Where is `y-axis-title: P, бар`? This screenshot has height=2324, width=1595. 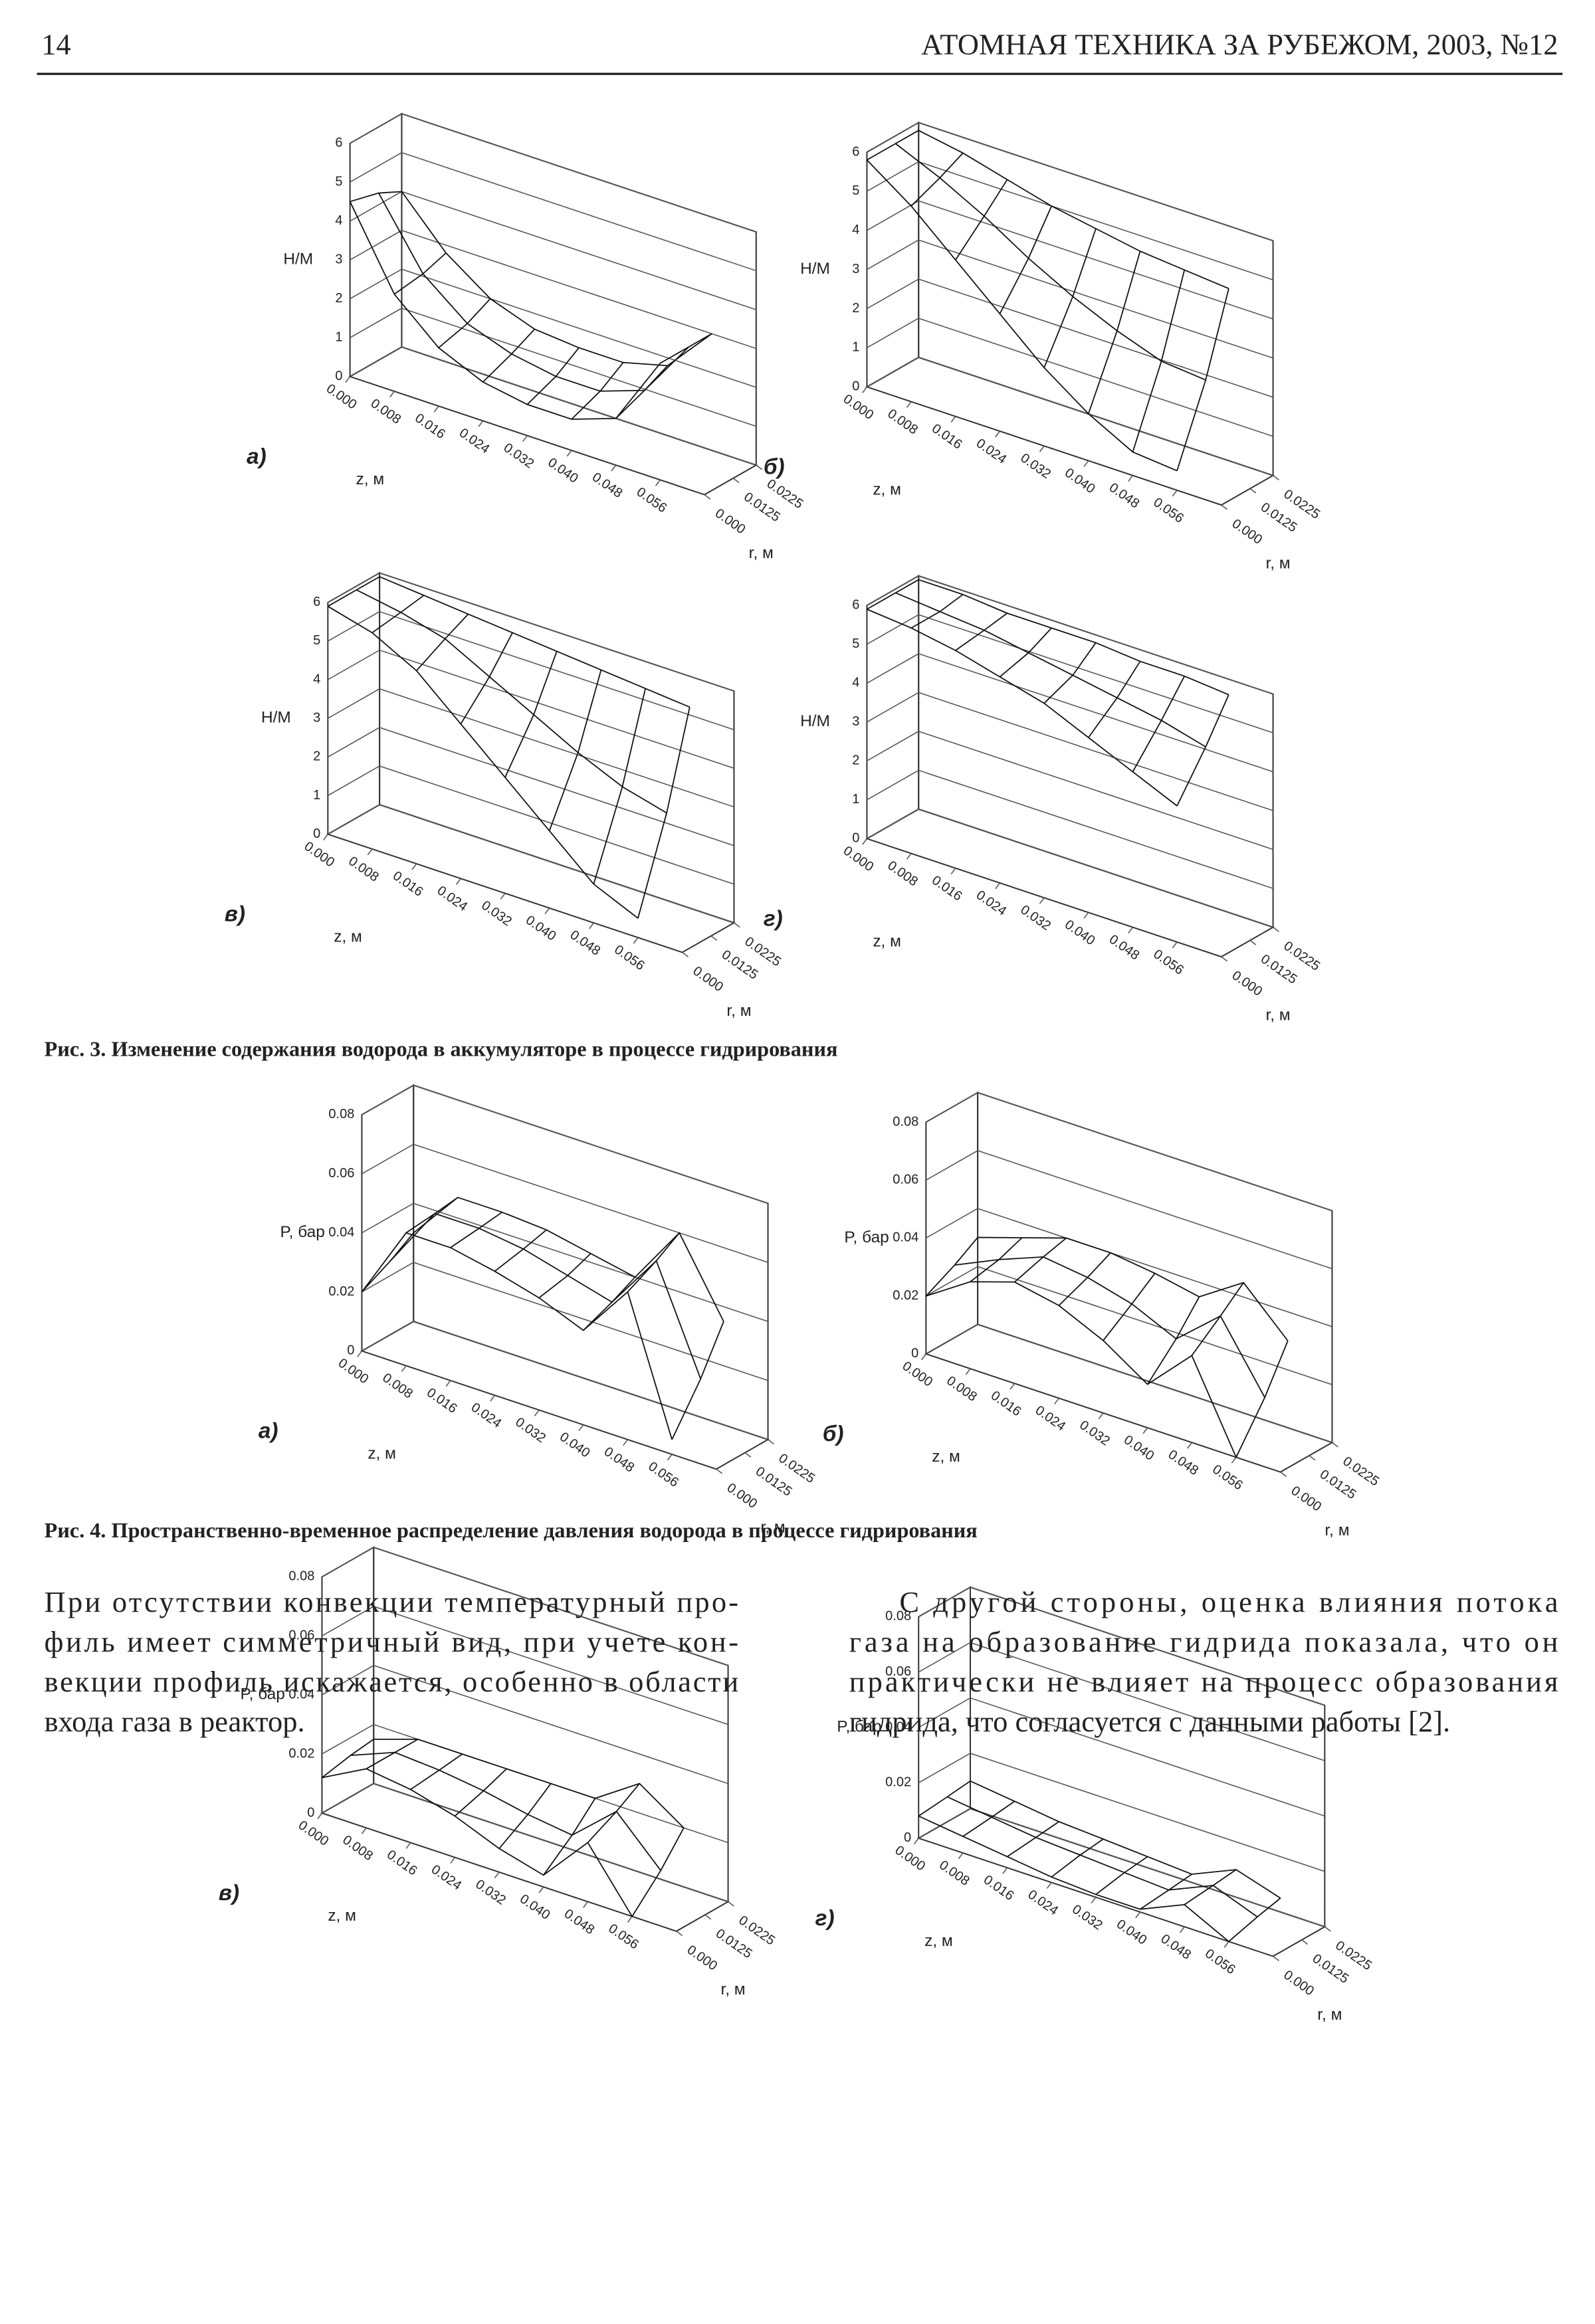
y-axis-title: P, бар is located at coordinates (263, 1694).